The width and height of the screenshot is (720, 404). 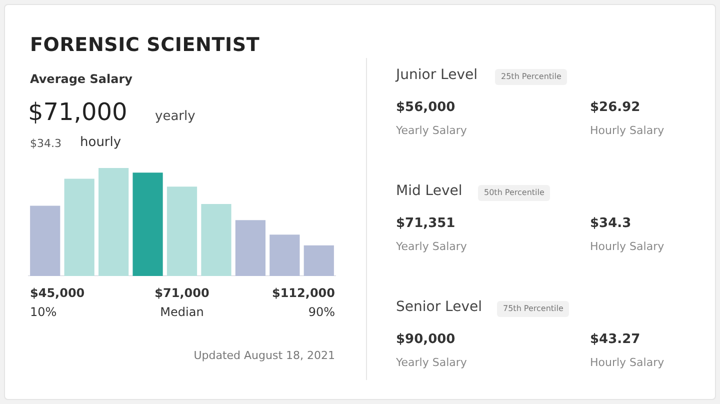 I want to click on text: $112,000, so click(x=303, y=293).